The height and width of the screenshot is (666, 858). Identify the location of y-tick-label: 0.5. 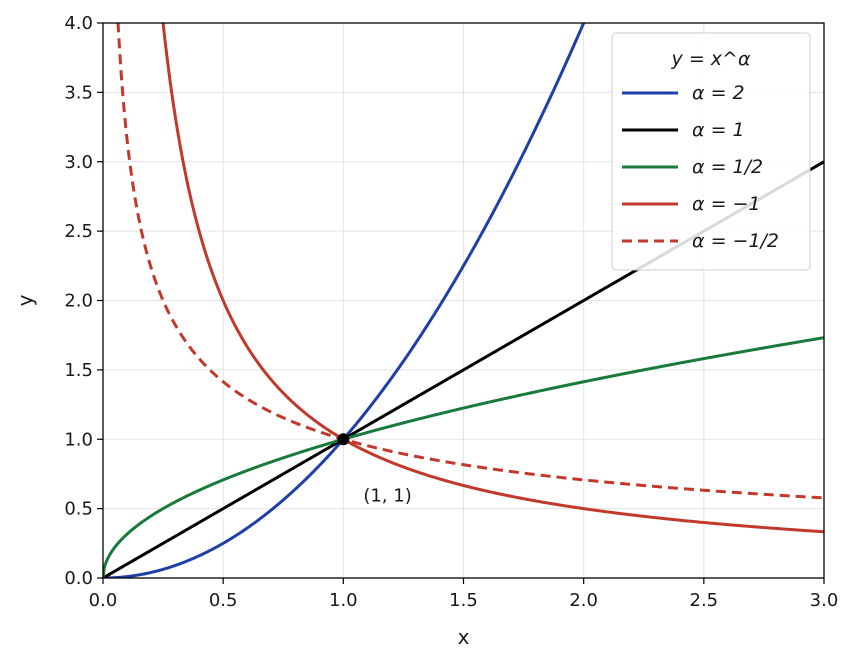
(78, 509).